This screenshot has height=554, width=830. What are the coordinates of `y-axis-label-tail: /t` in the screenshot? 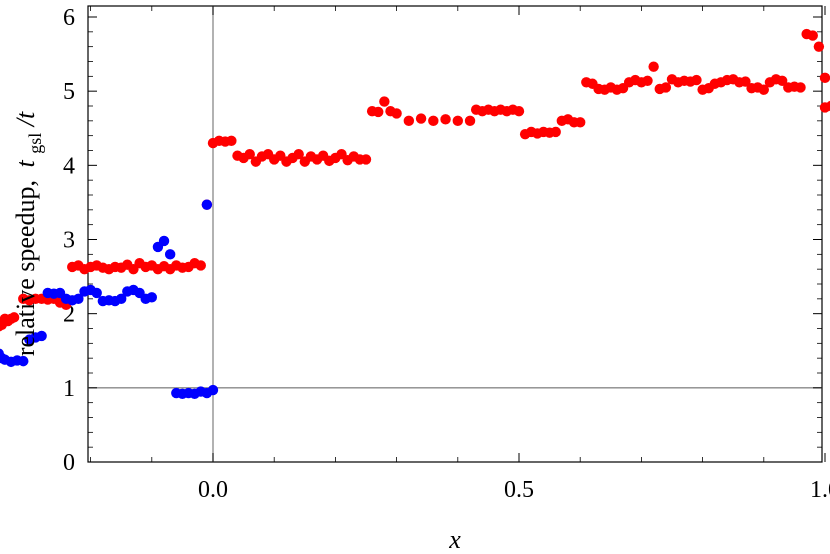 It's located at (25, 119).